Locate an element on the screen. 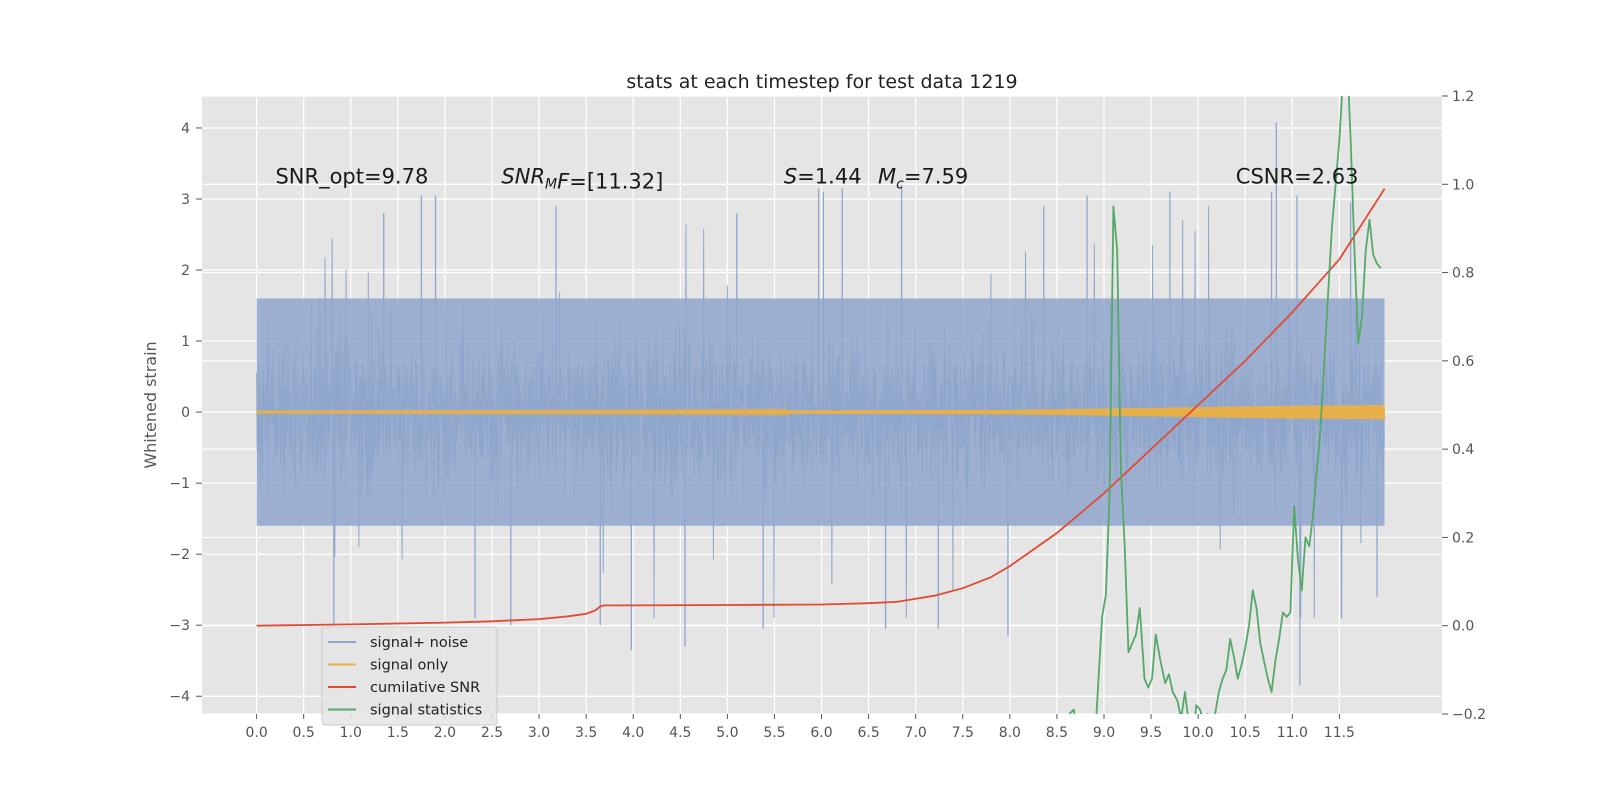 The height and width of the screenshot is (800, 1600). legend-label: signal only is located at coordinates (409, 666).